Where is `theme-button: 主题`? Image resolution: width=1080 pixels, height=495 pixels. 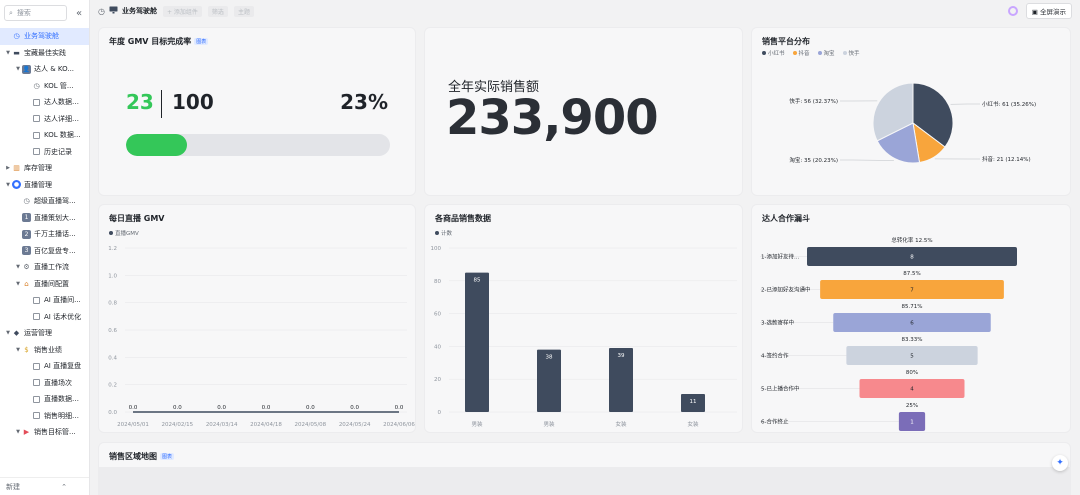 theme-button: 主题 is located at coordinates (243, 11).